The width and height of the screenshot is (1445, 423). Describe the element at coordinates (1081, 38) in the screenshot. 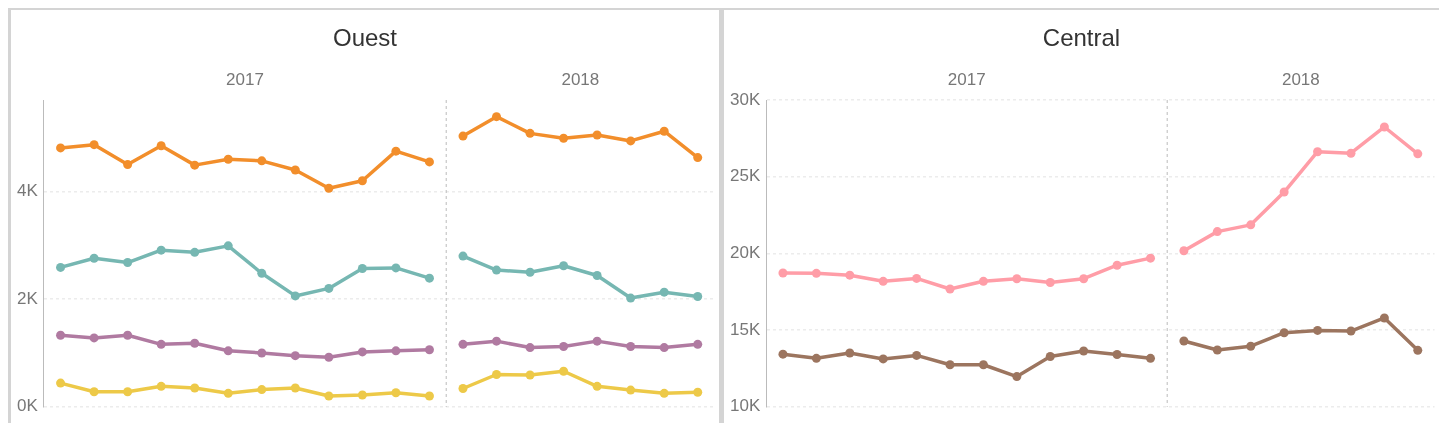

I see `chart-title: Central` at that location.